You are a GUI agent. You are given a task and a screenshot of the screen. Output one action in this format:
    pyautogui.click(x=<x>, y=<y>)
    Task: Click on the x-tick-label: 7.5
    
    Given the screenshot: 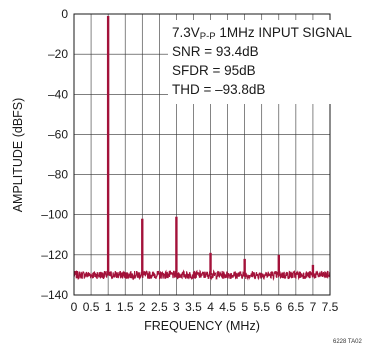 What is the action you would take?
    pyautogui.click(x=330, y=307)
    